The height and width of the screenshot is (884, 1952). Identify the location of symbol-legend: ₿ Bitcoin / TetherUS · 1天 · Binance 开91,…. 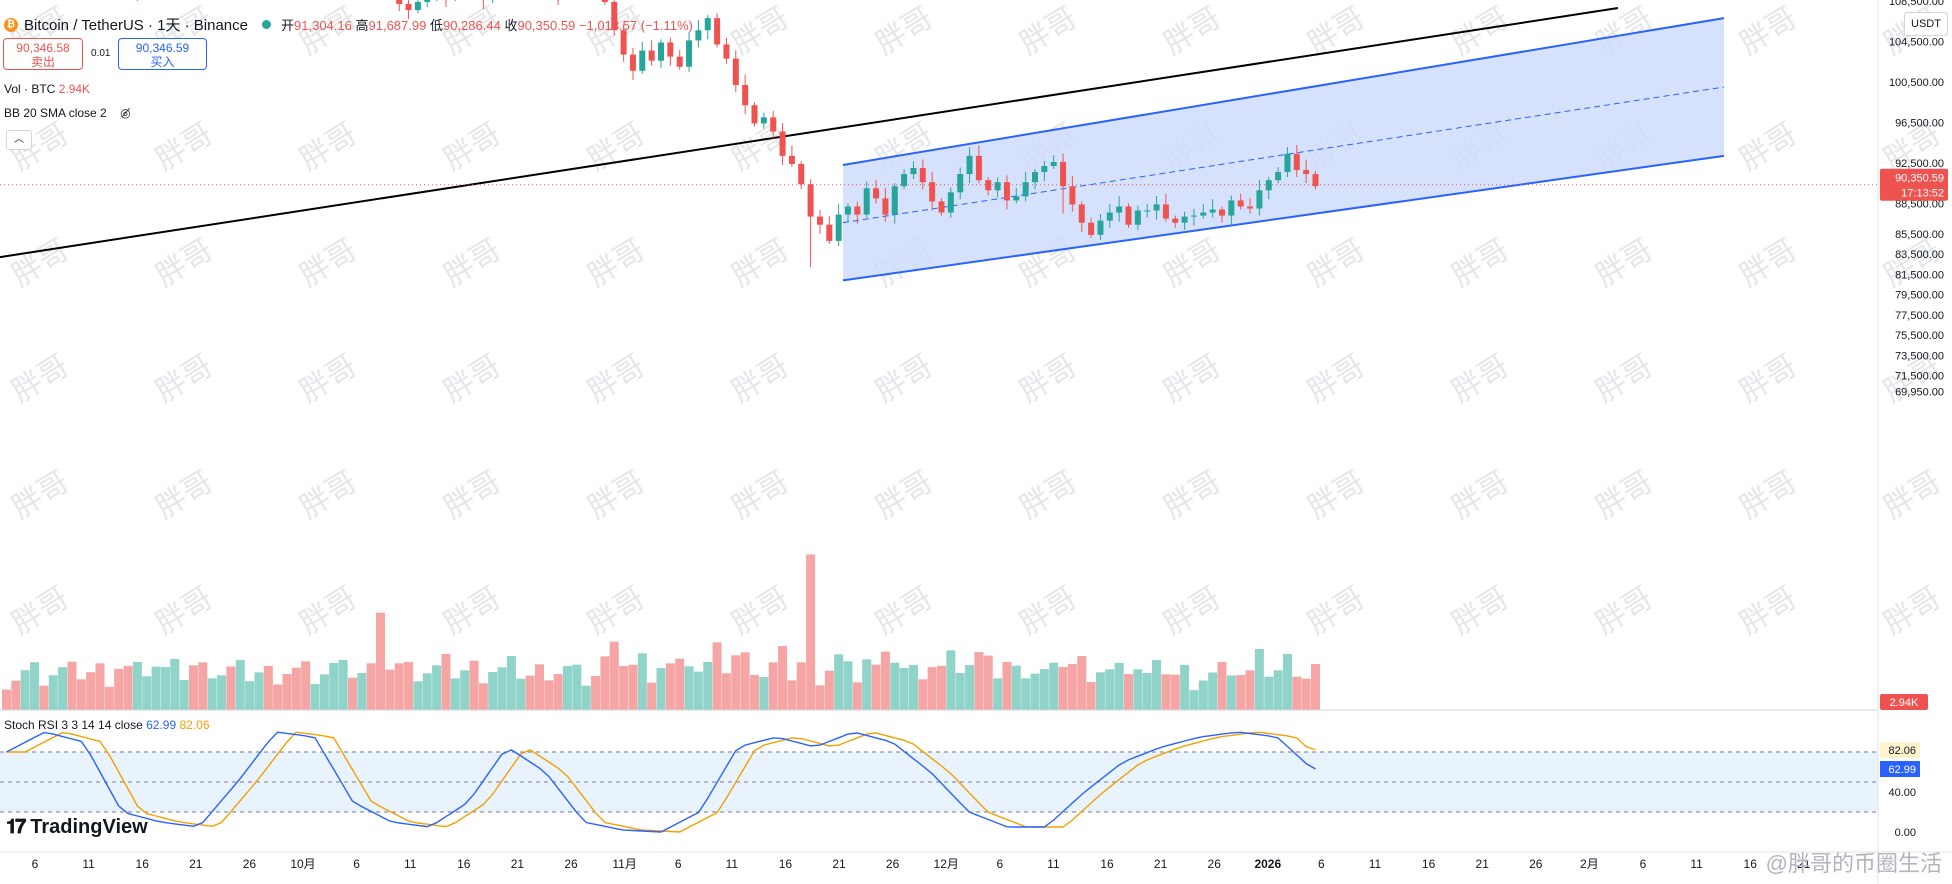
(348, 24).